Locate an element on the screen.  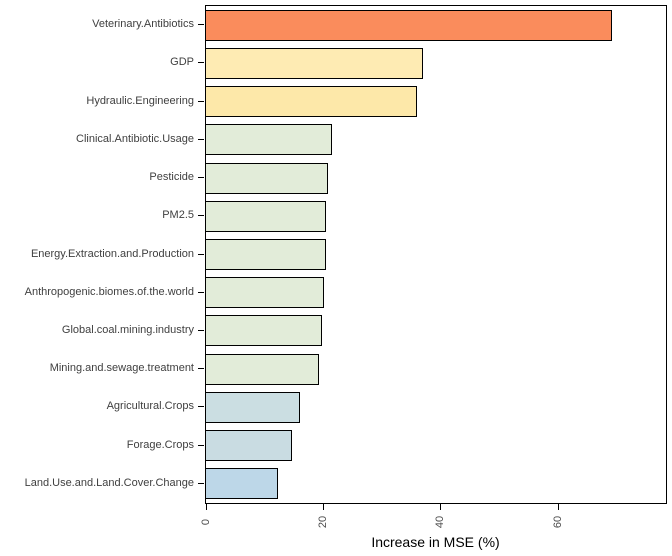
category-label: Mining.and.sewage.treatment is located at coordinates (121, 368).